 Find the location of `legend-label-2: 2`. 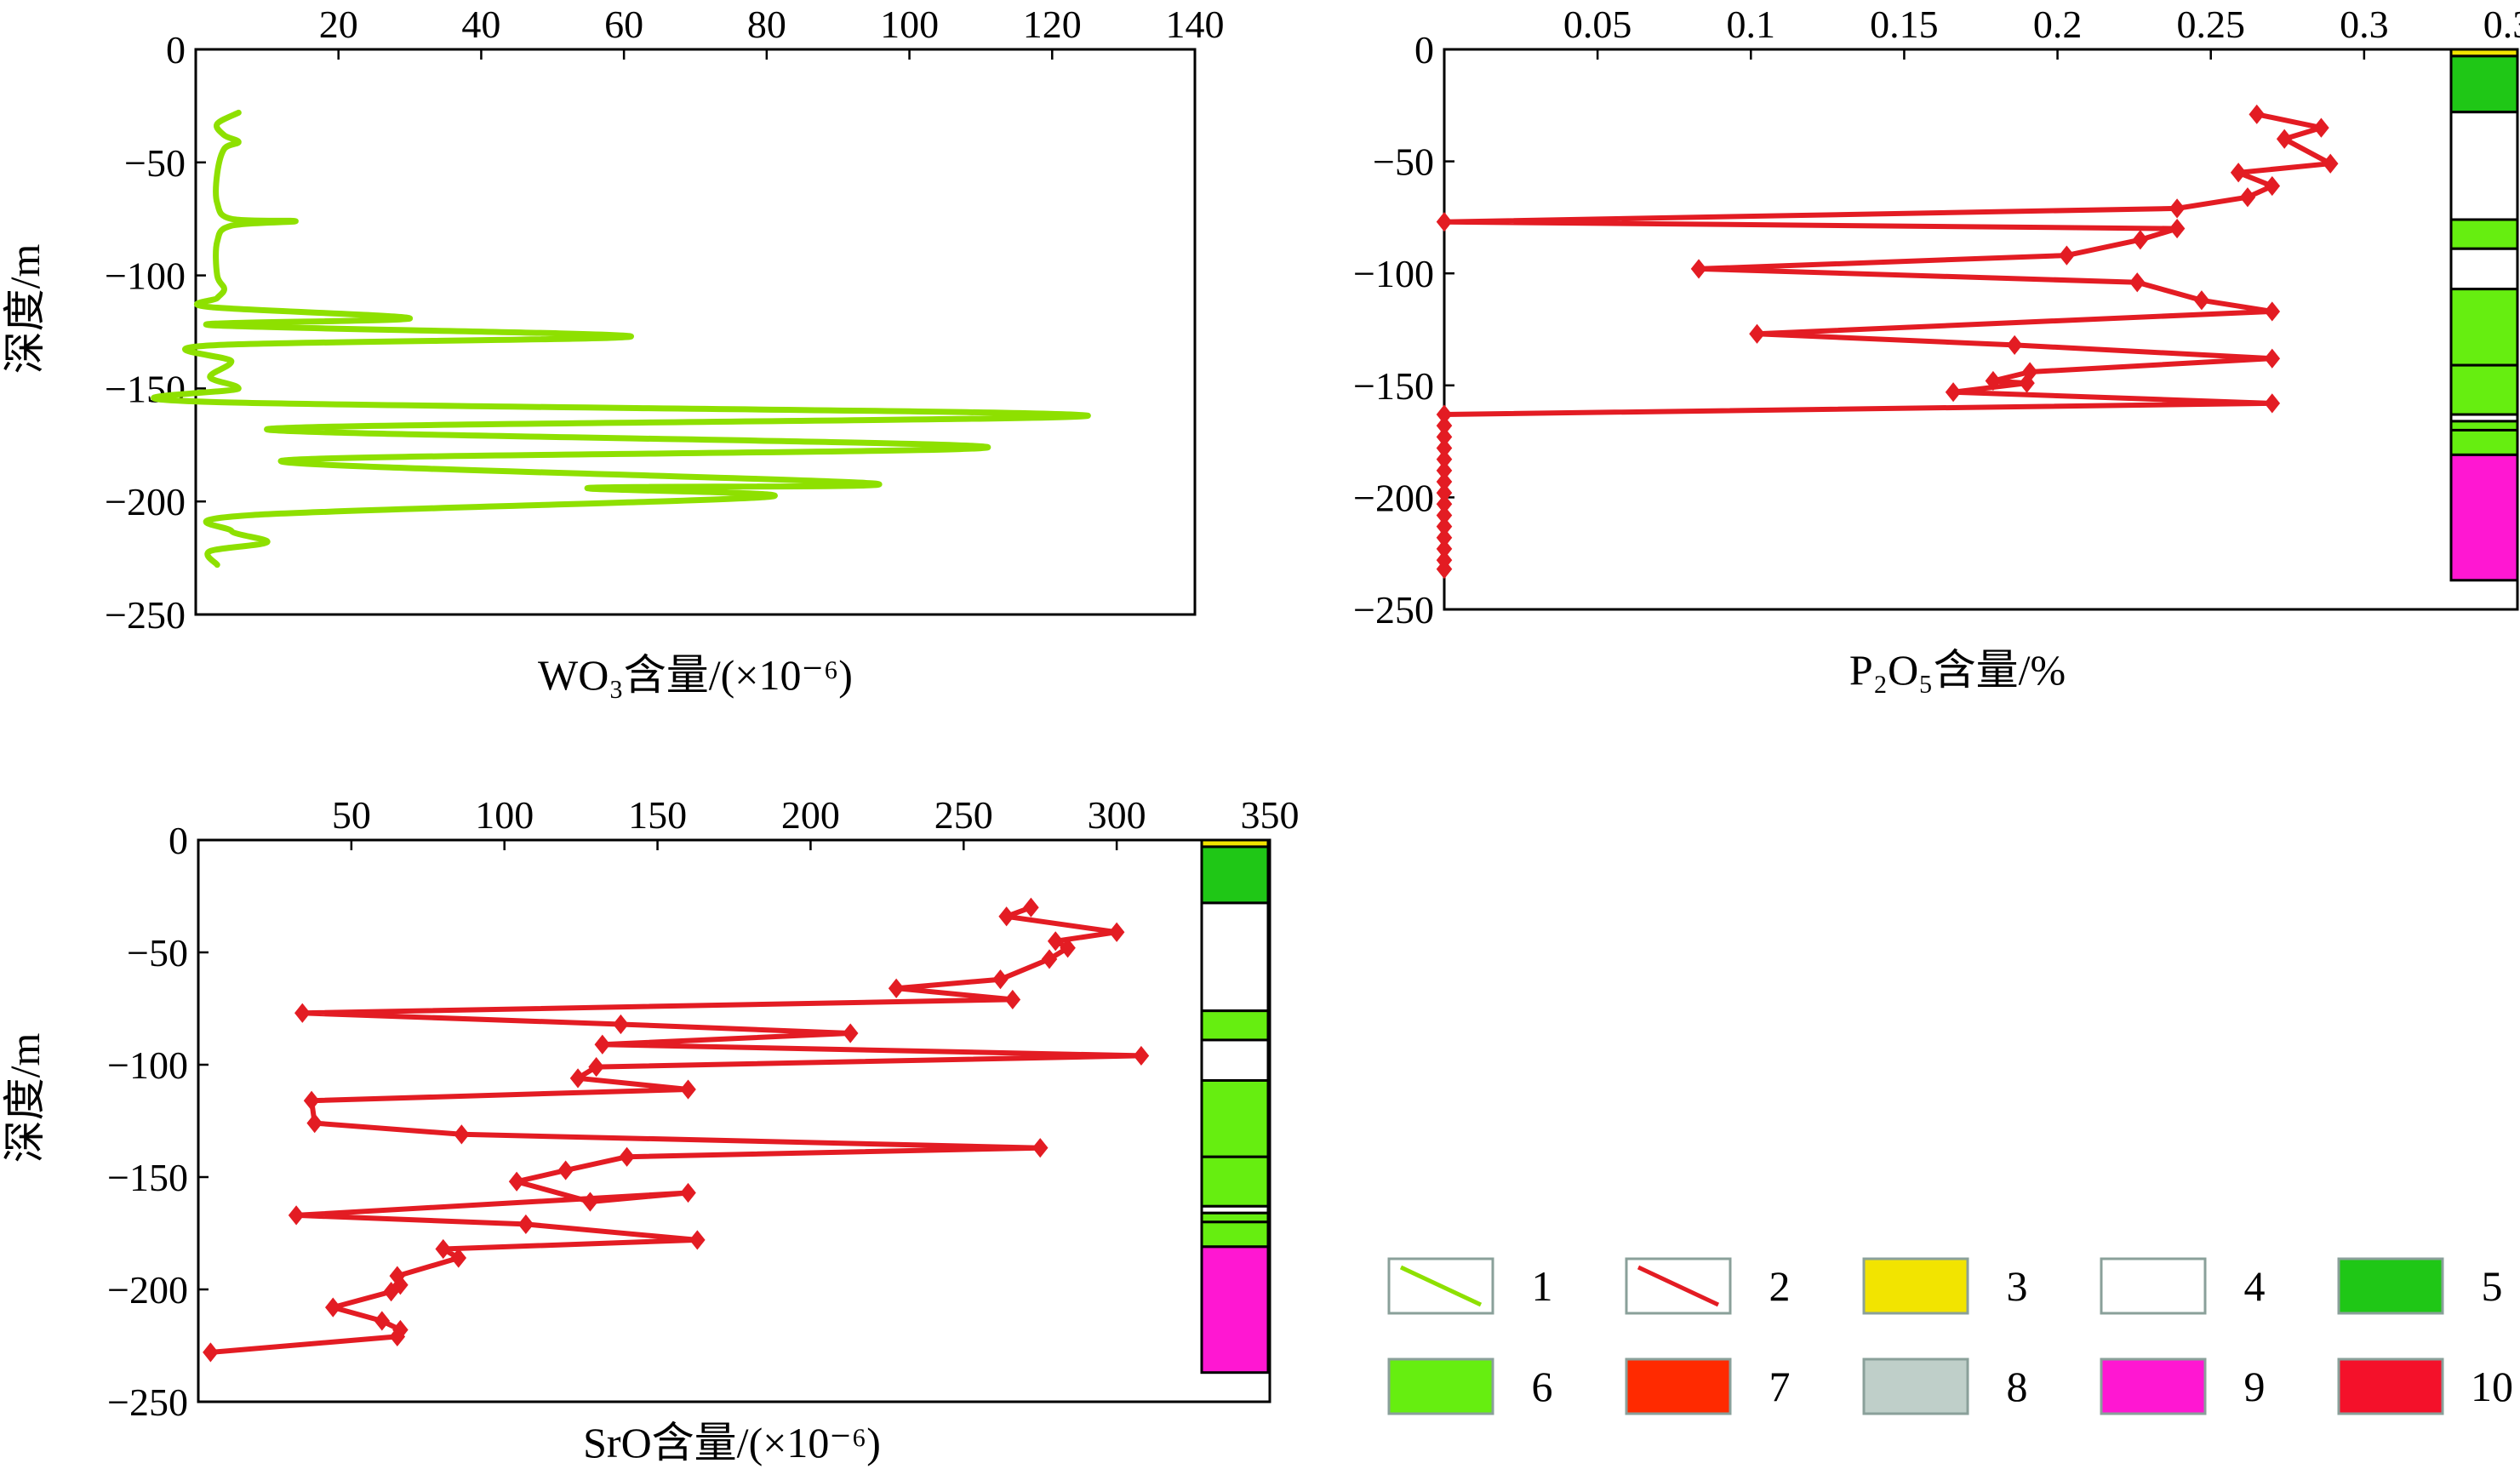

legend-label-2: 2 is located at coordinates (1780, 1286).